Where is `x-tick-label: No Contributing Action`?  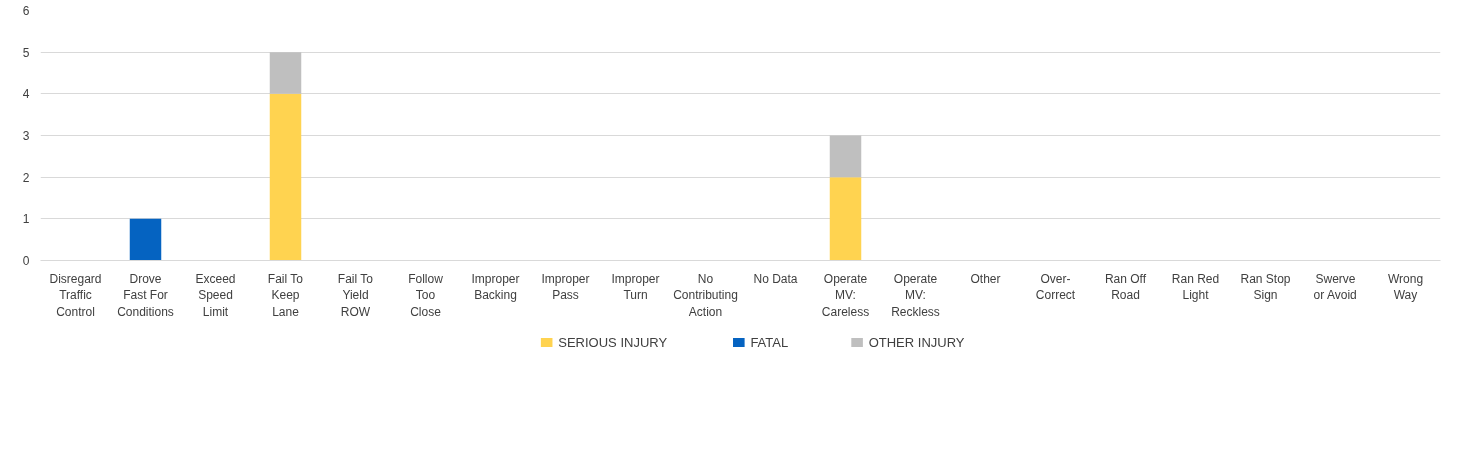
x-tick-label: No Contributing Action is located at coordinates (705, 295).